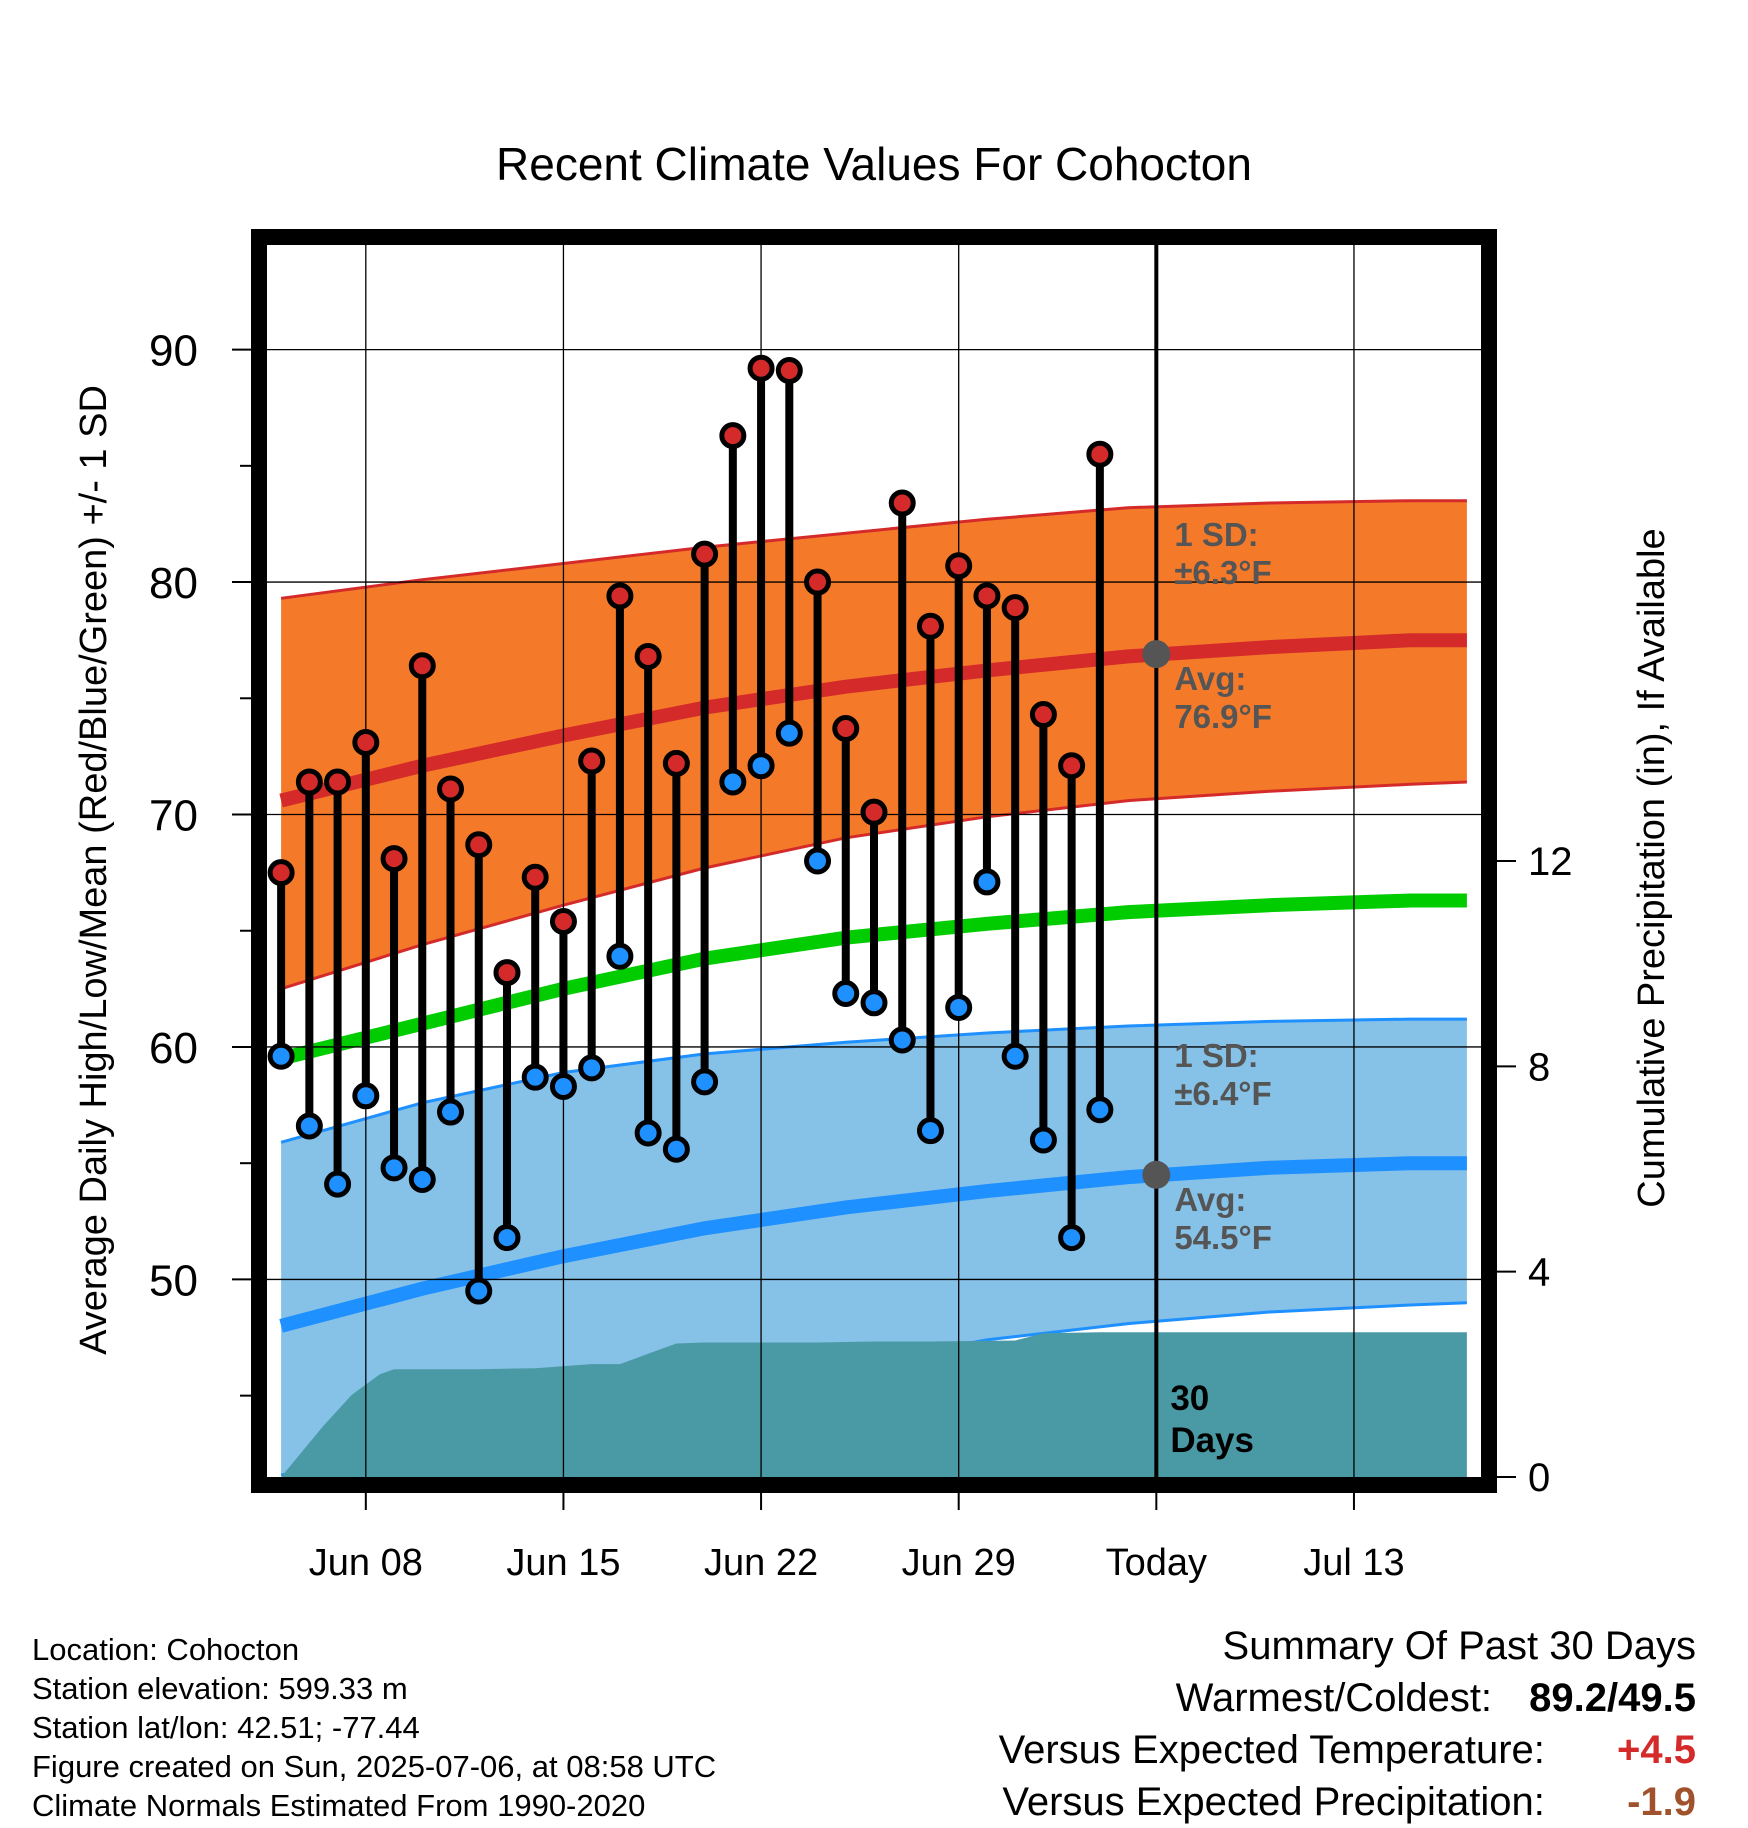  What do you see at coordinates (1271, 1750) in the screenshot?
I see `temp-label: Versus Expected Temperature:` at bounding box center [1271, 1750].